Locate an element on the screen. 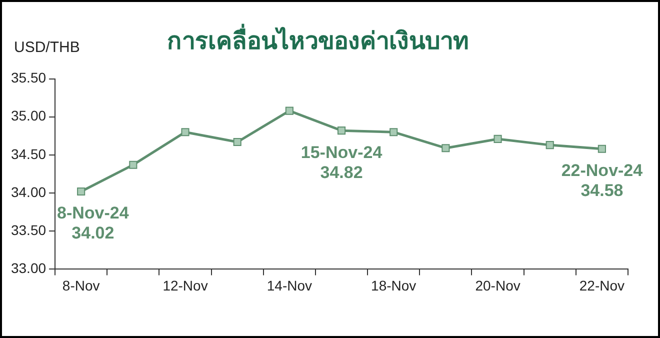 This screenshot has height=338, width=660. y-tick-label: 35.50 is located at coordinates (28, 78).